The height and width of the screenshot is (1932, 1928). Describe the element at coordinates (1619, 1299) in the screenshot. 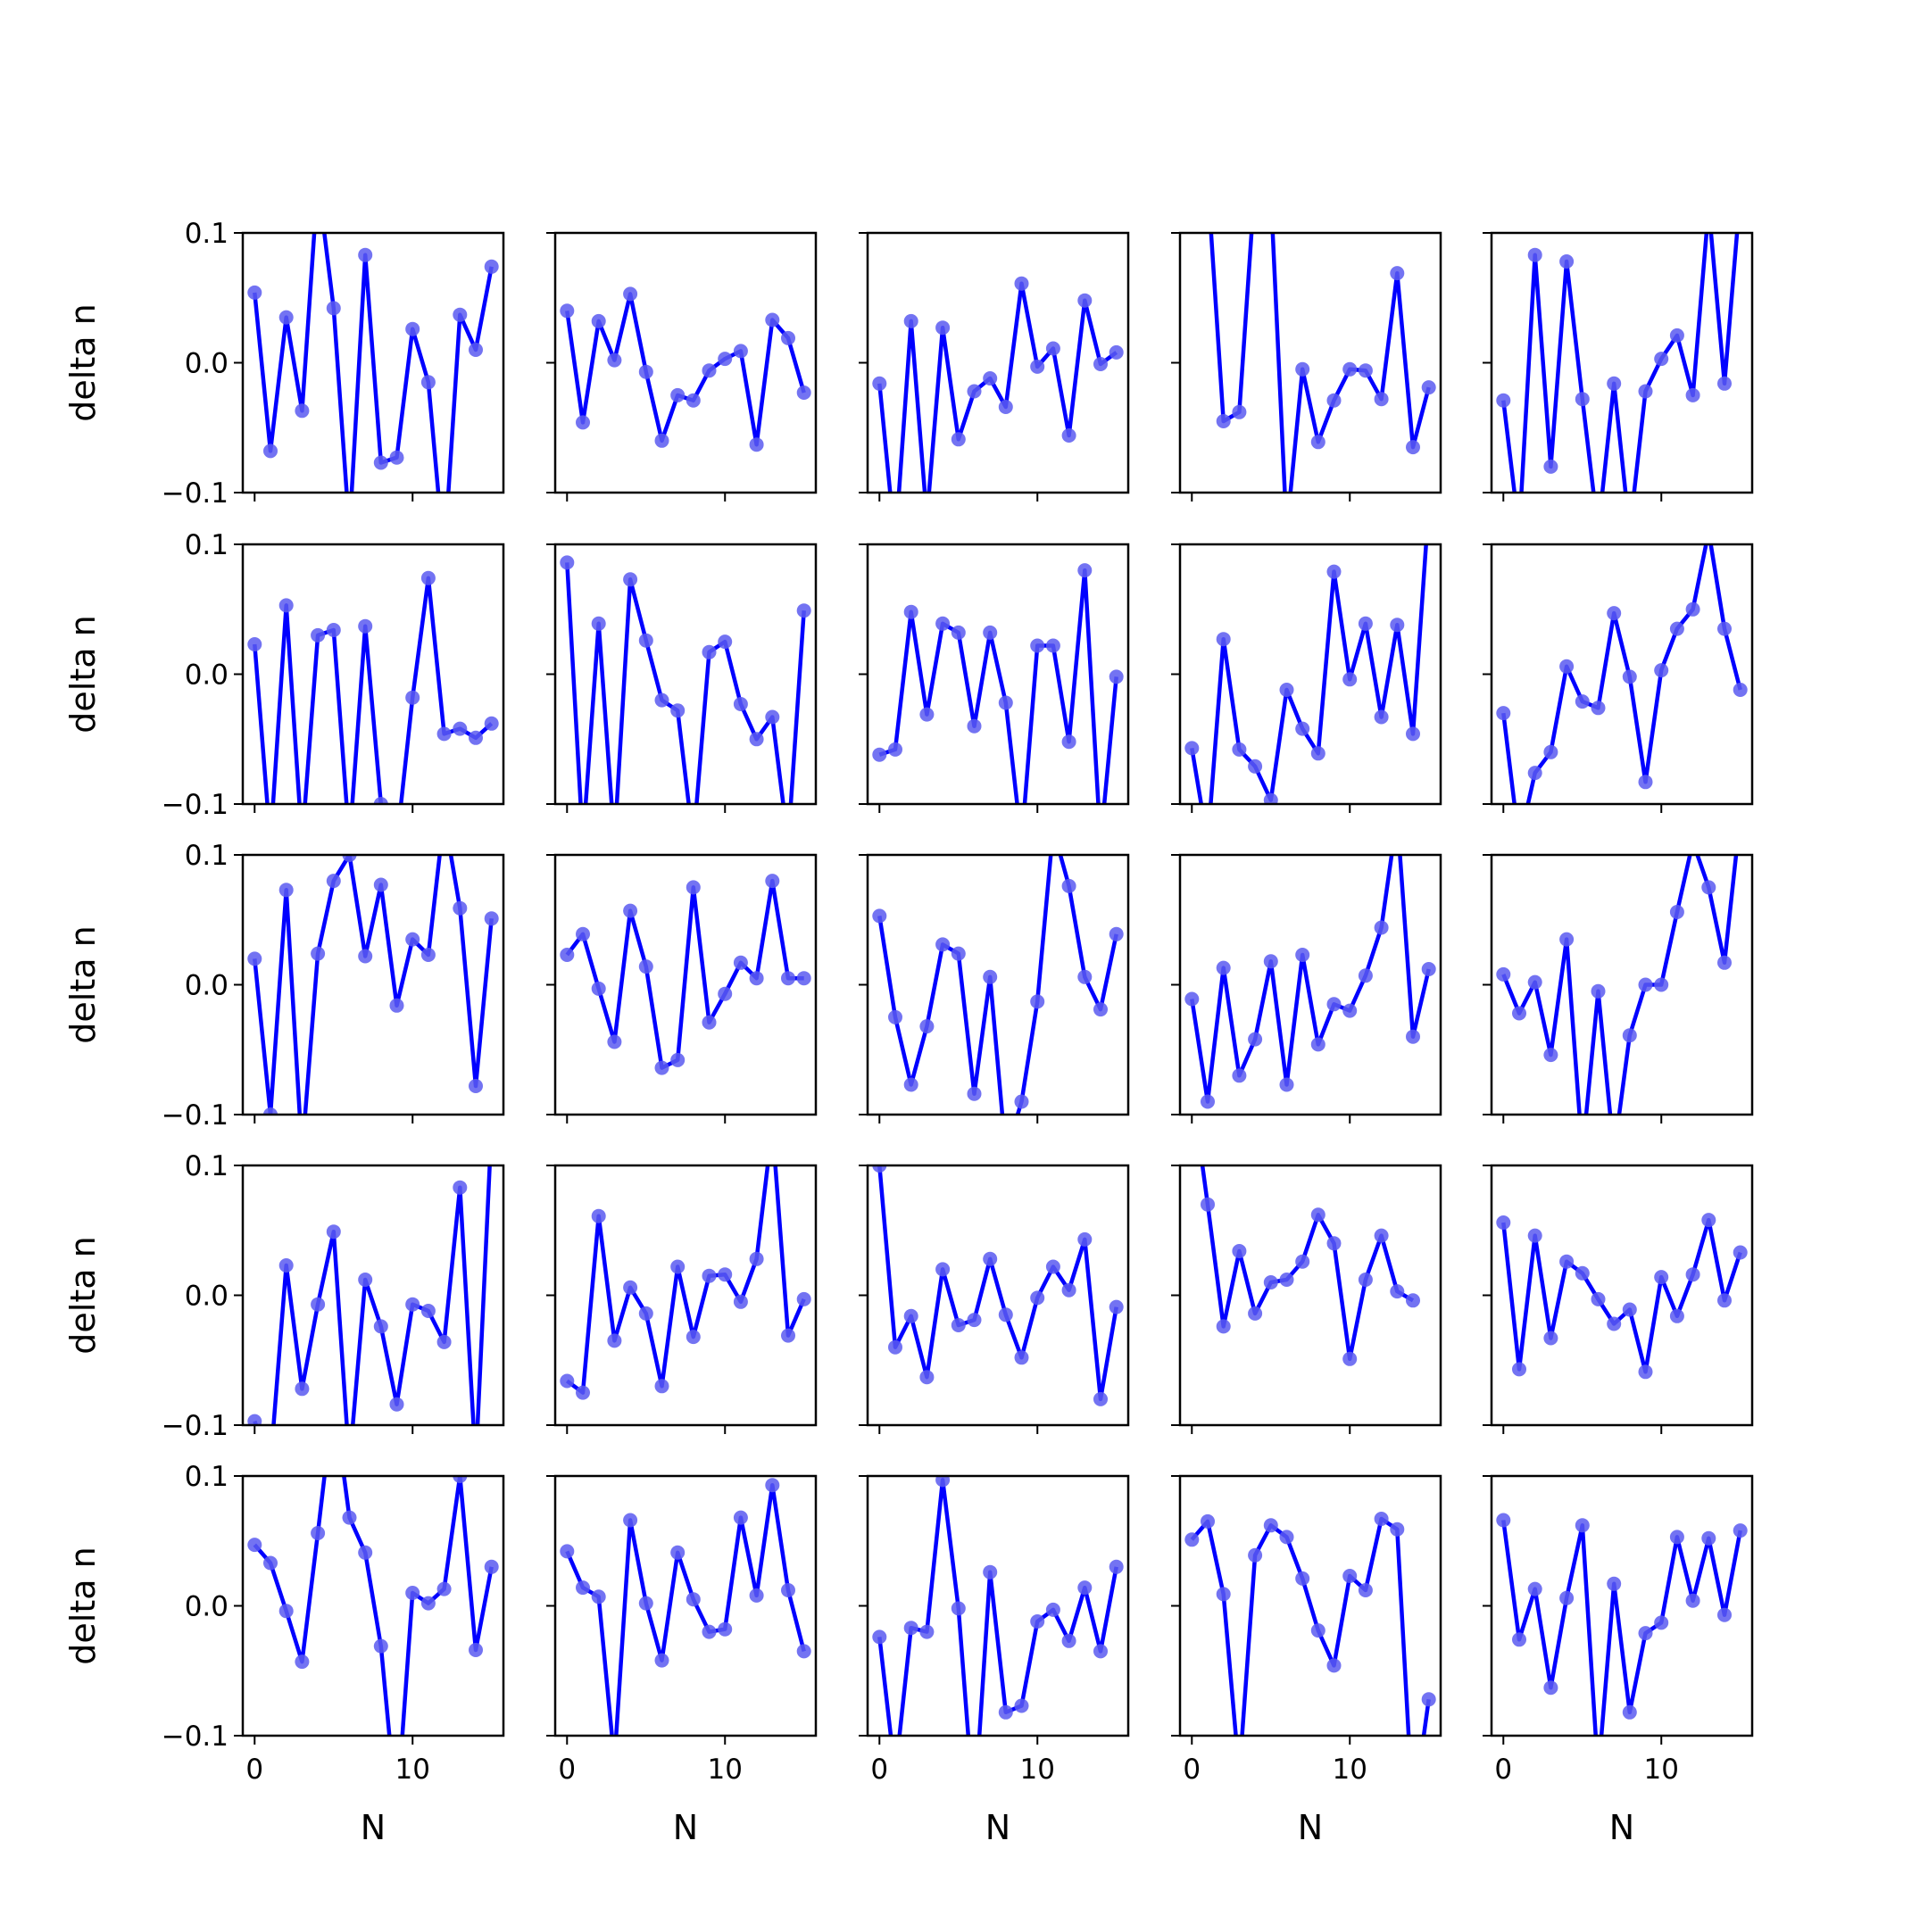

I see `subplot-r3-c4` at that location.